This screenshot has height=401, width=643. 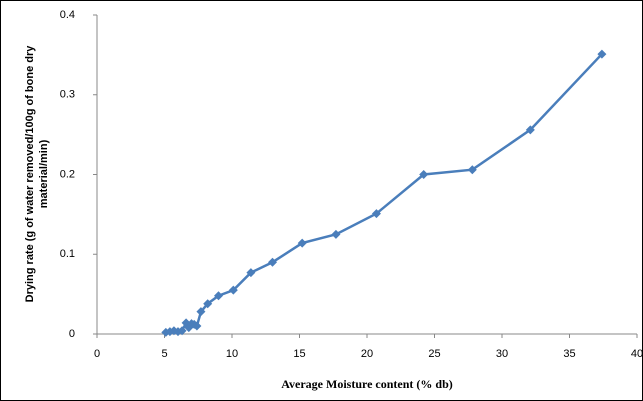 I want to click on x-tick-label: 10, so click(x=232, y=354).